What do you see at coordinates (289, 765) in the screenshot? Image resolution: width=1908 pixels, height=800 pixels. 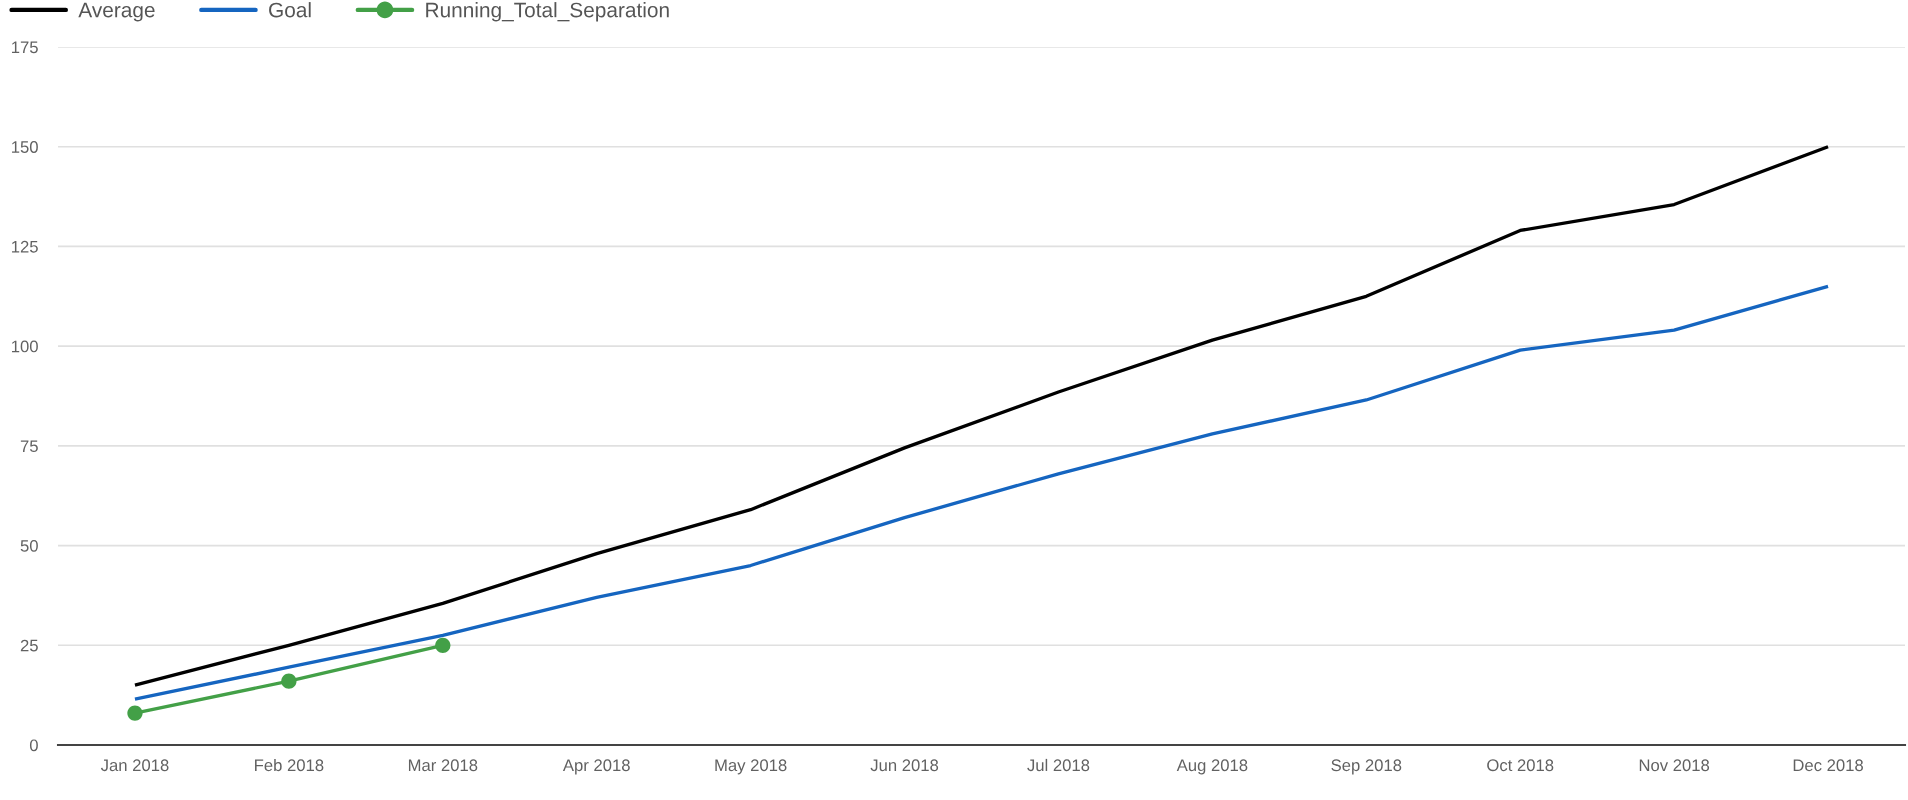 I see `x-tick-label: Feb 2018` at bounding box center [289, 765].